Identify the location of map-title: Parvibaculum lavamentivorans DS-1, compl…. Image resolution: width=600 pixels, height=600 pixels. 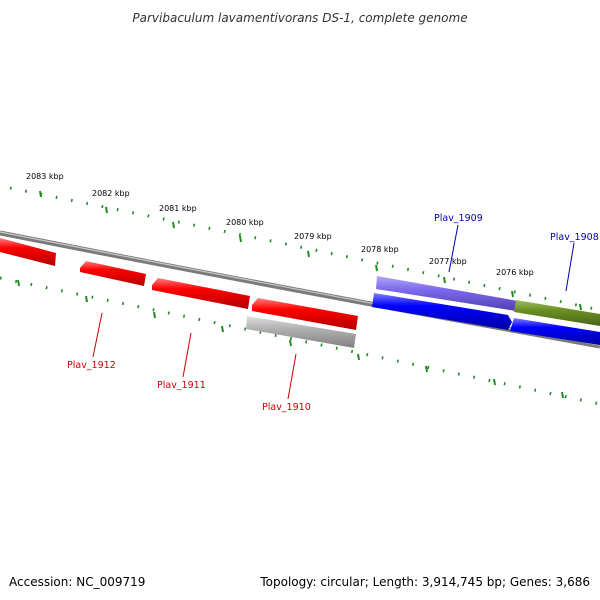
(299, 18).